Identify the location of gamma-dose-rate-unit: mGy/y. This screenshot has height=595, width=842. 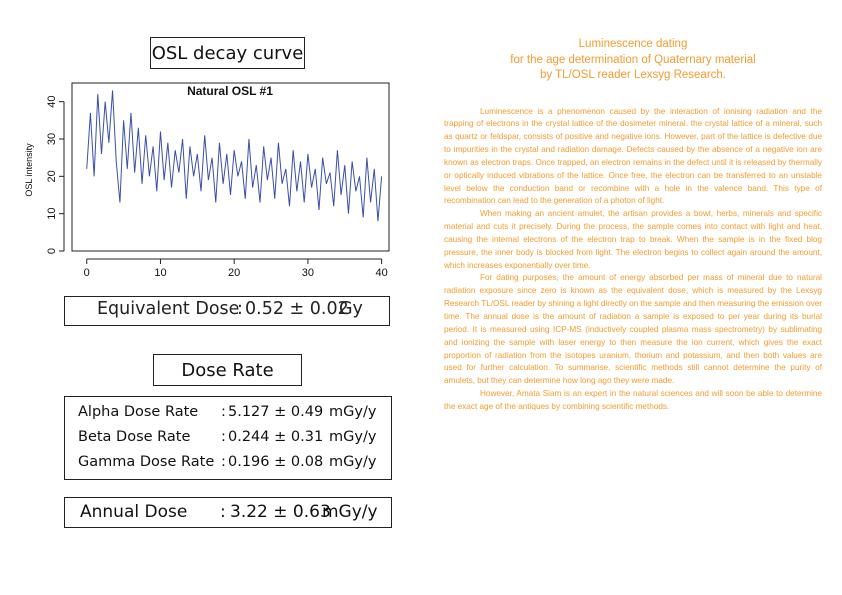
(353, 462).